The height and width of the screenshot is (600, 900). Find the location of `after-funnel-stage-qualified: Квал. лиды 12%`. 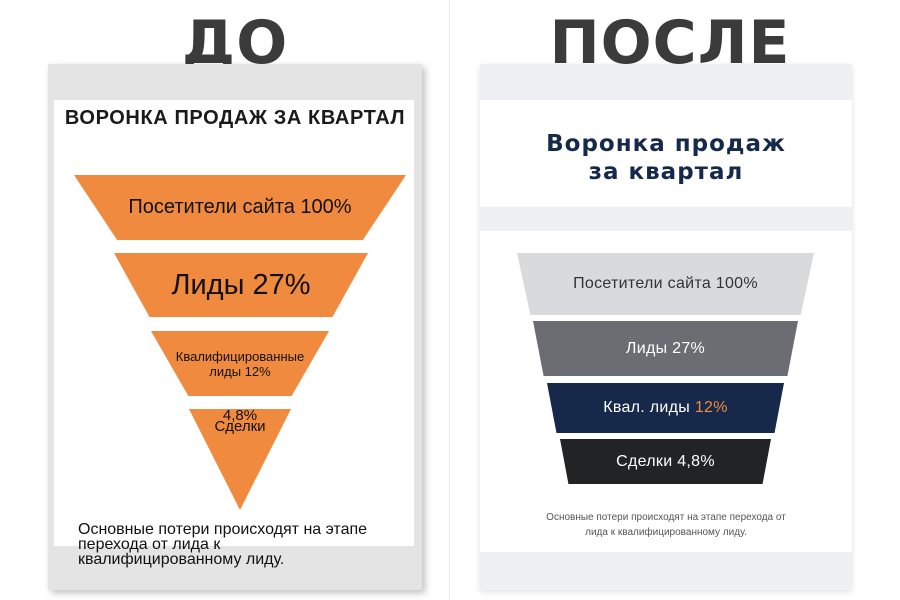

after-funnel-stage-qualified: Квал. лиды 12% is located at coordinates (665, 408).